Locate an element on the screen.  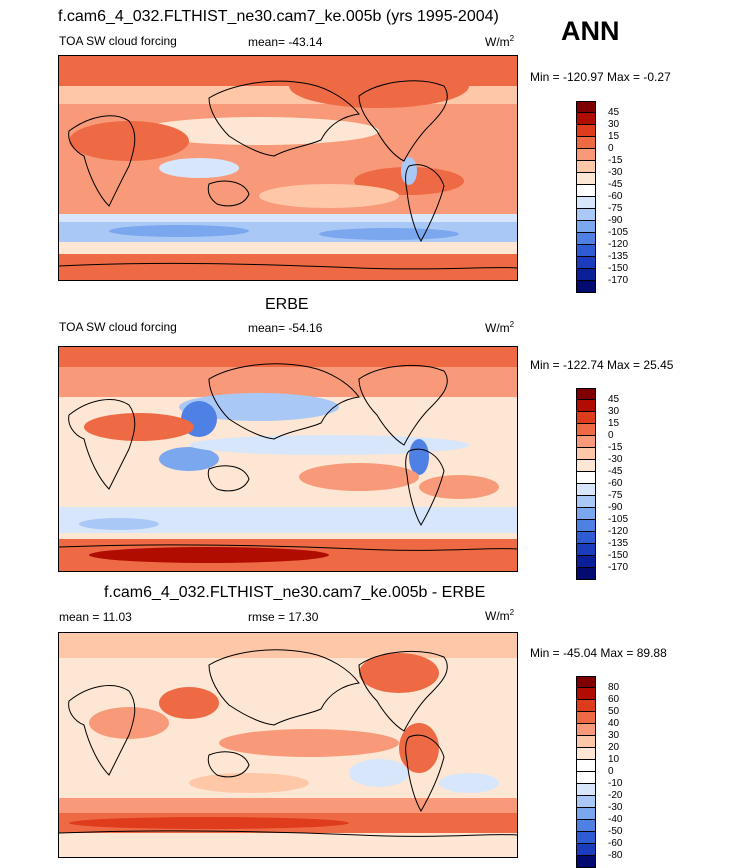
panel2-colorbar is located at coordinates (586, 484).